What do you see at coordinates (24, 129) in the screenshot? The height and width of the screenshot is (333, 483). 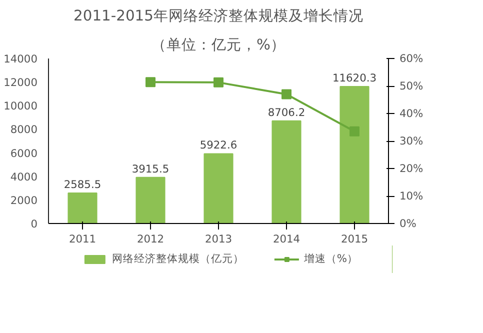 I see `y-tick-label: 8000` at bounding box center [24, 129].